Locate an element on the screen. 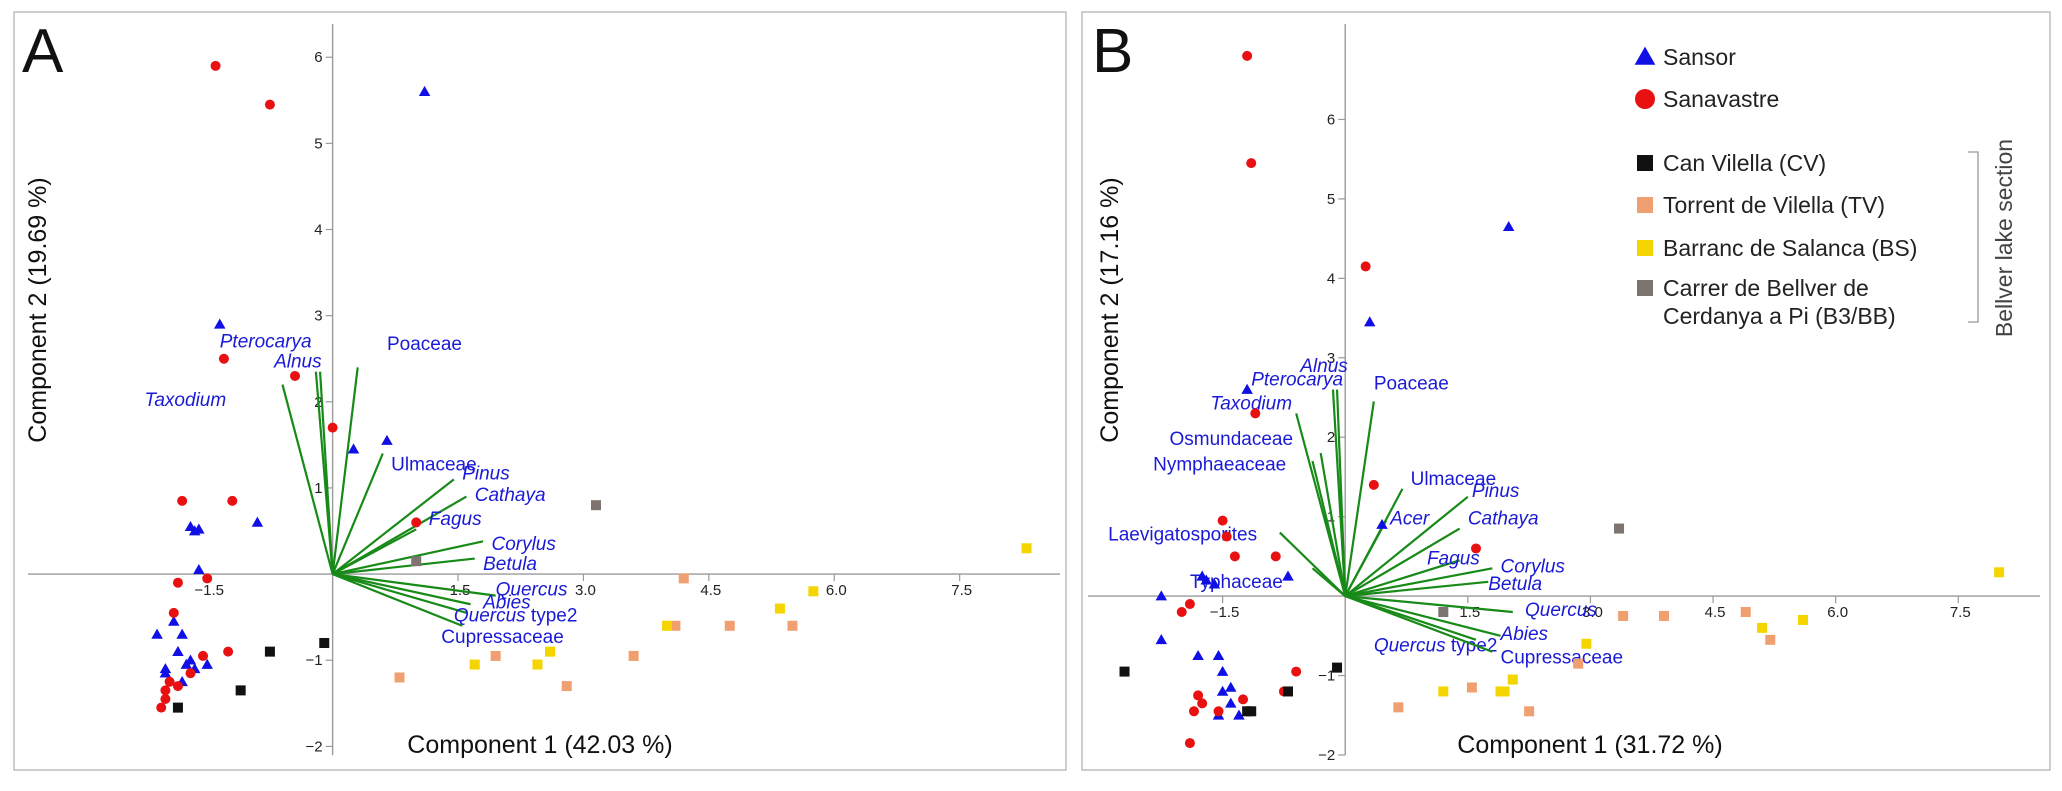 This screenshot has height=791, width=2062. legend-label: Sansor is located at coordinates (1699, 57).